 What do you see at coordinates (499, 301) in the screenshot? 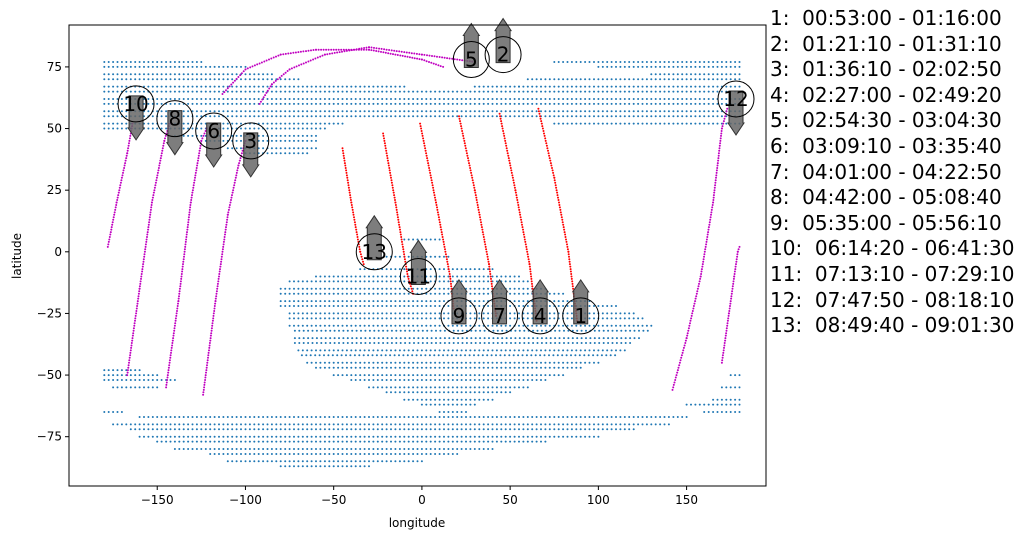
I see `direction-arrow` at bounding box center [499, 301].